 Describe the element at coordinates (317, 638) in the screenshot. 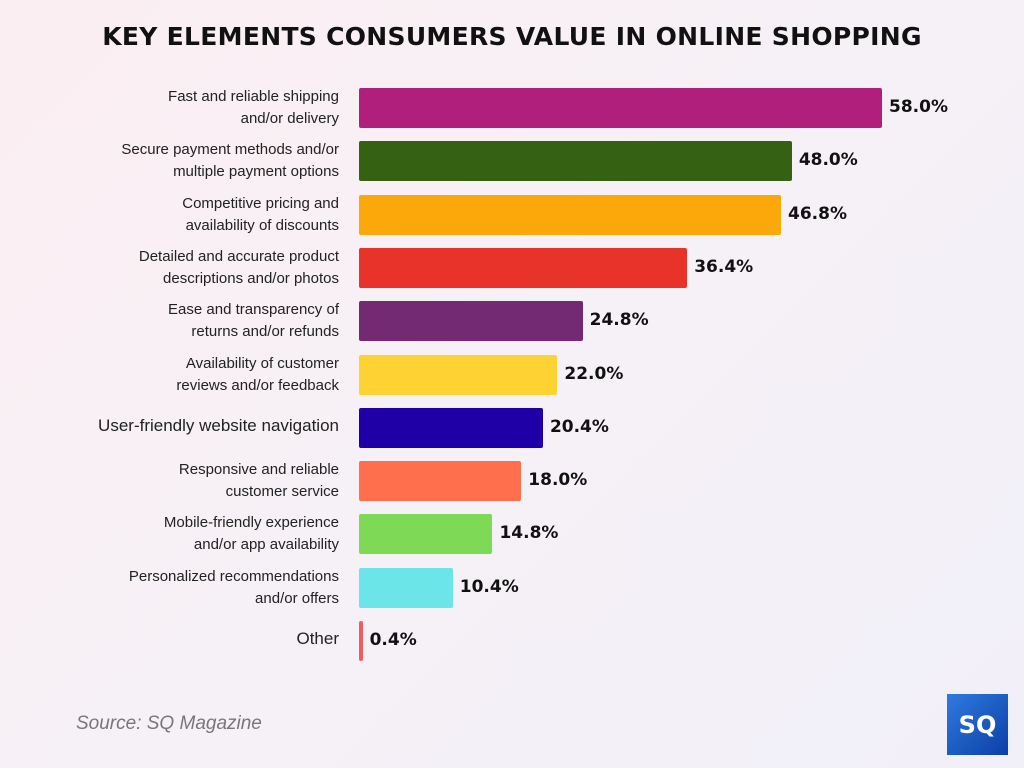

I see `category-label-line: Other` at that location.